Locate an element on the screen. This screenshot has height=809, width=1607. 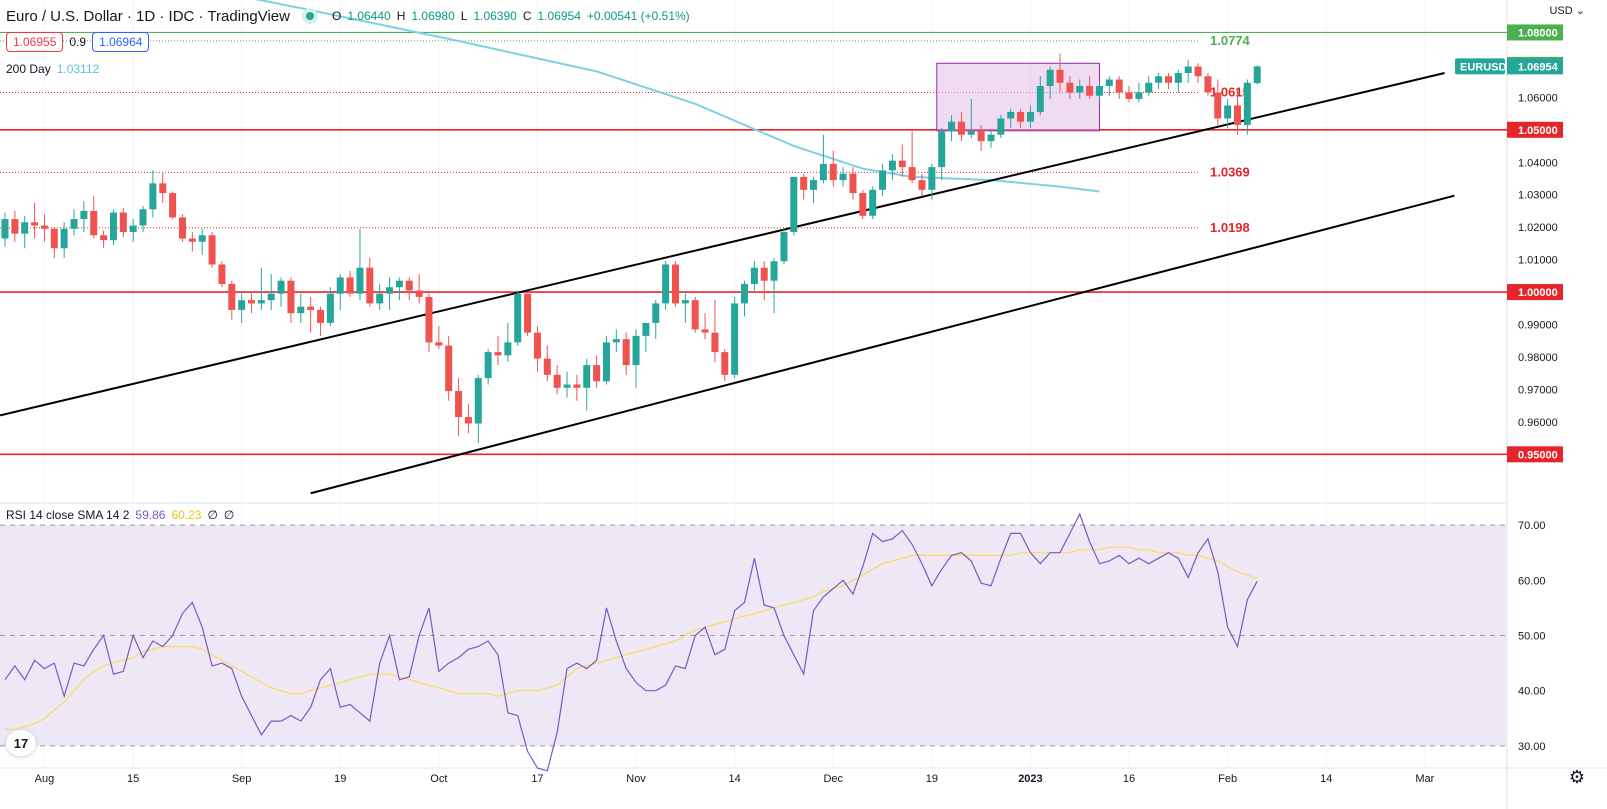
price-axis-tick: 1.04000 is located at coordinates (1538, 163).